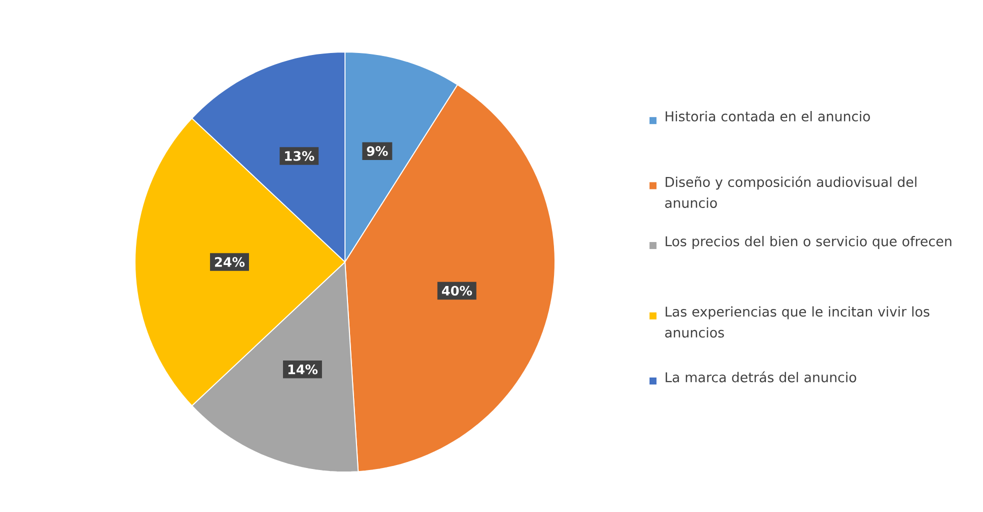 The image size is (983, 512). Describe the element at coordinates (303, 369) in the screenshot. I see `data-label: 14%` at that location.